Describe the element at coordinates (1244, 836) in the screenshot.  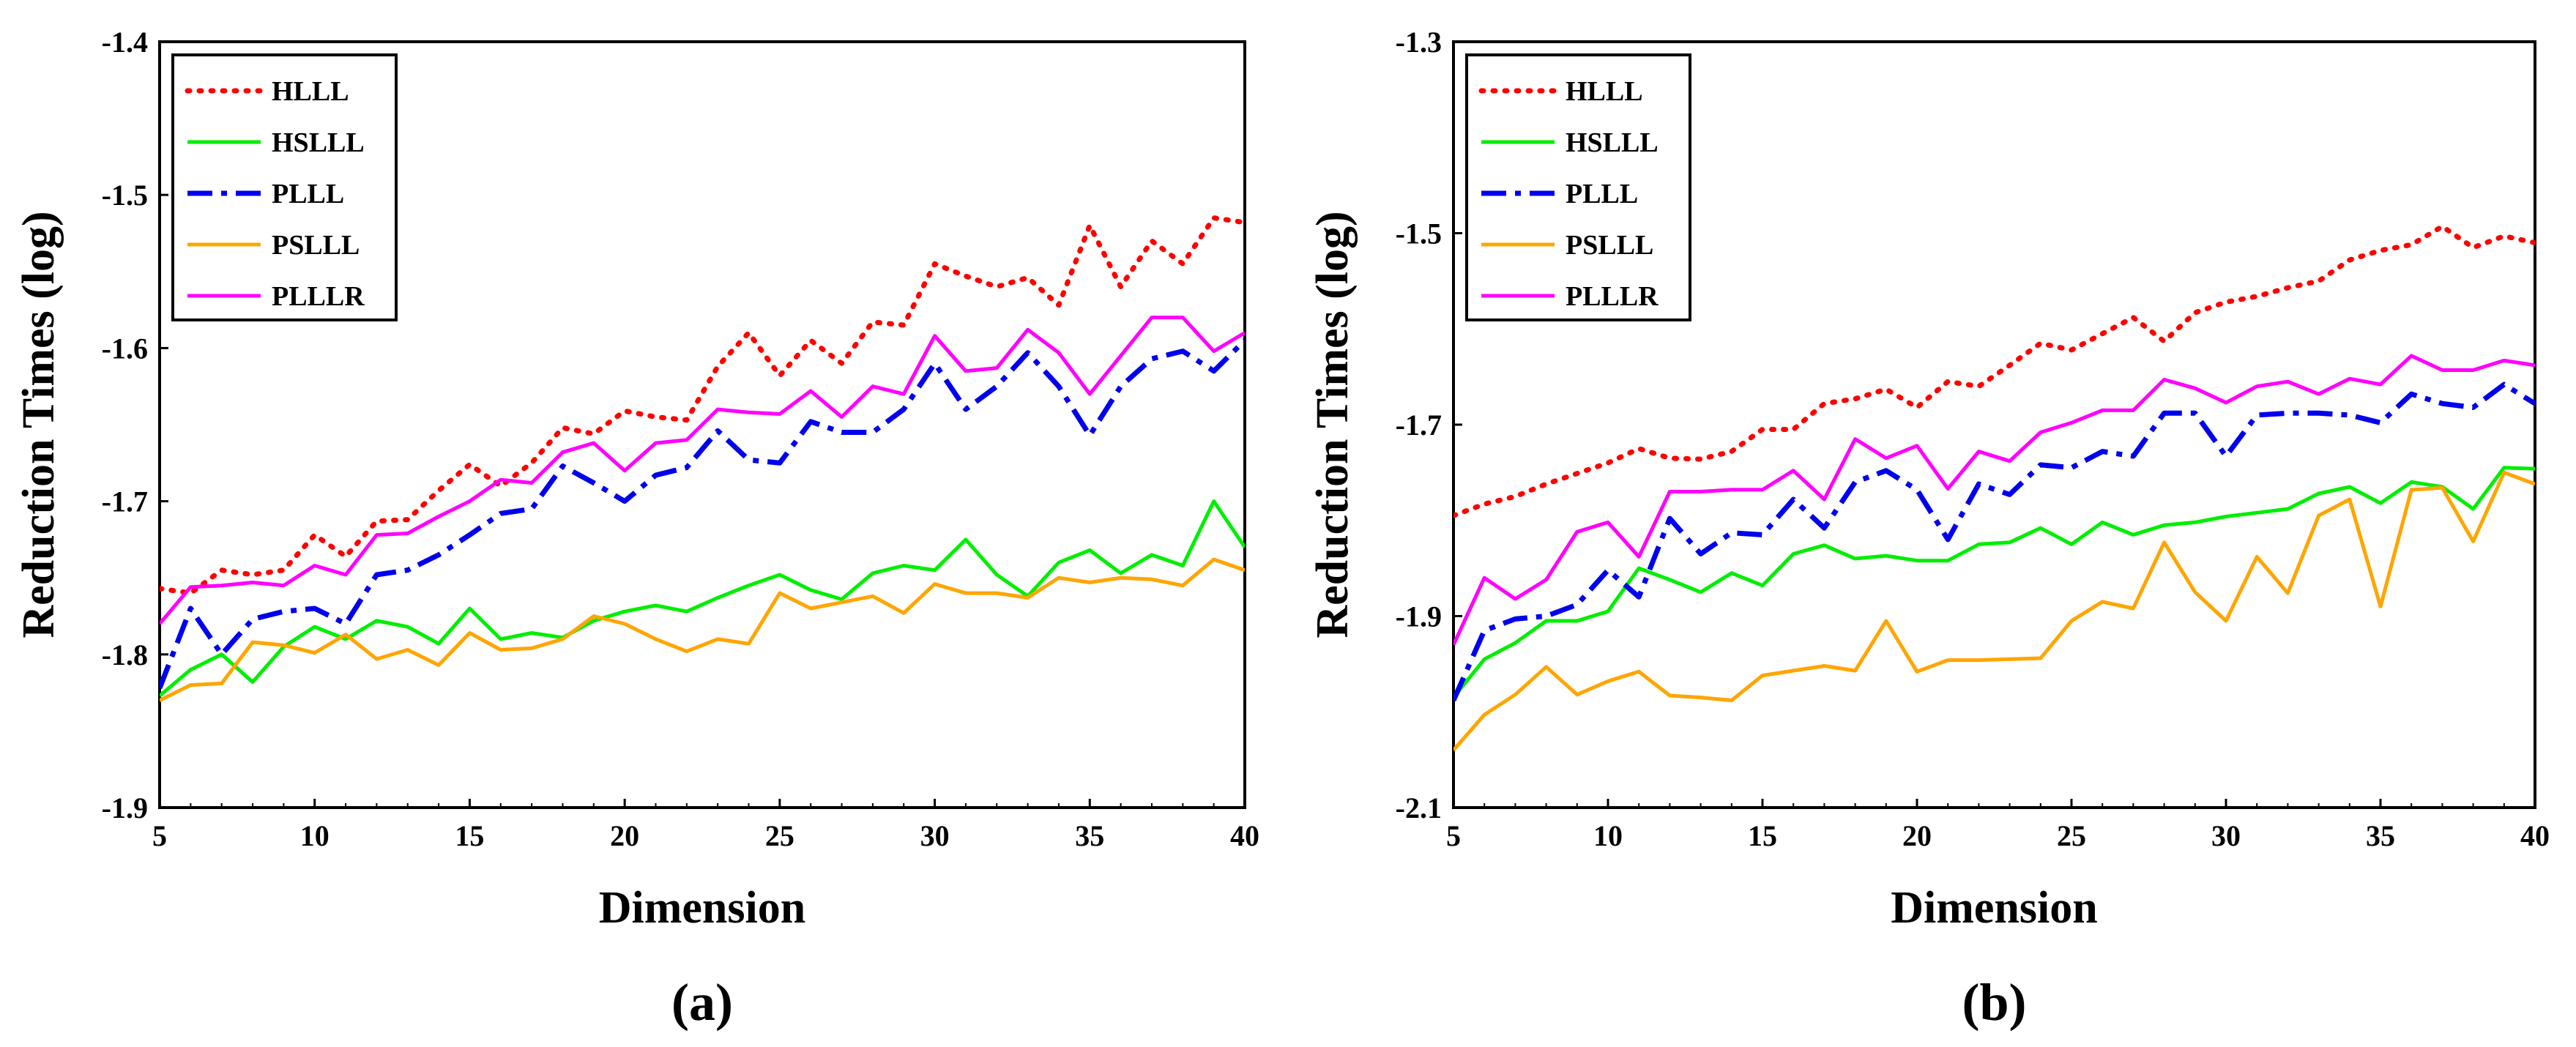
I see `chart-a-x-tick-label: 40` at that location.